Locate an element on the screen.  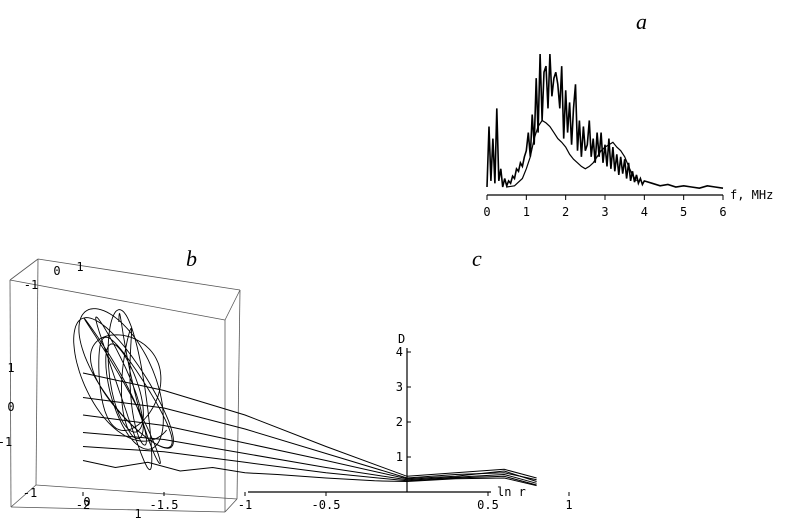
dimension-x-tick-label: -0.5 is located at coordinates (326, 505).